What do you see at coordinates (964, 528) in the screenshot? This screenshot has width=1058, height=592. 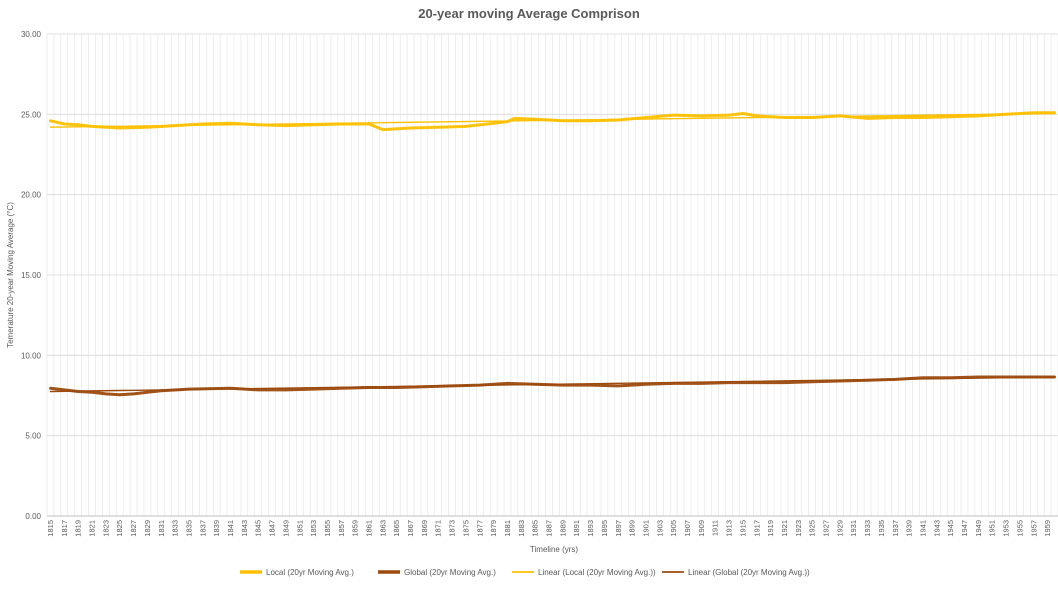 I see `x-tick-label: 1947` at bounding box center [964, 528].